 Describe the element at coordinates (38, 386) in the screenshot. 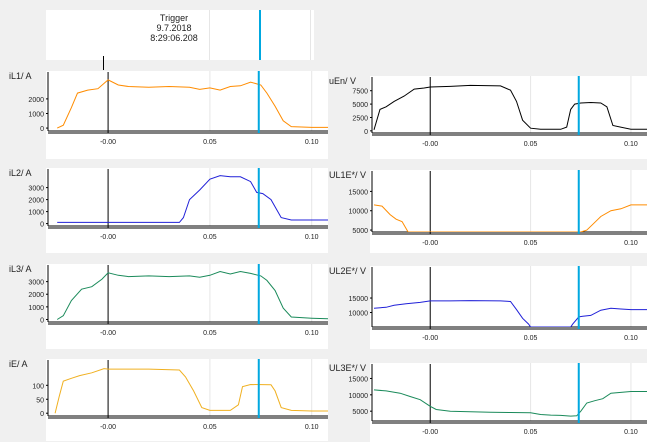

I see `y-tick-label: 100` at that location.